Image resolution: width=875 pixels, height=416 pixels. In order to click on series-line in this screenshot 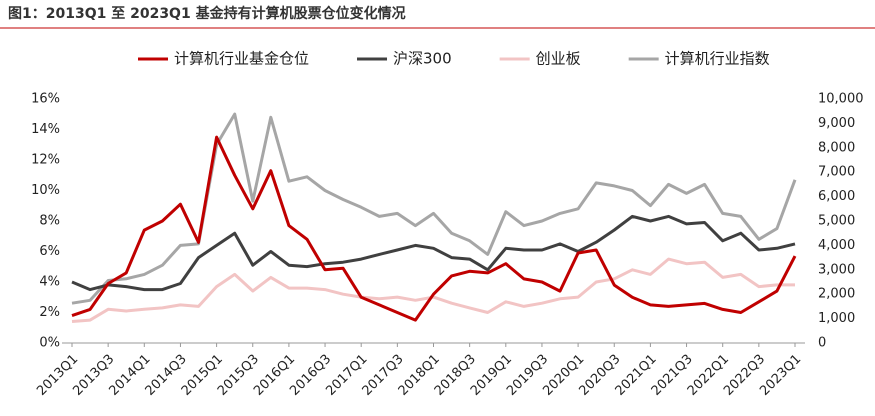, I will do `click(433, 290)`.